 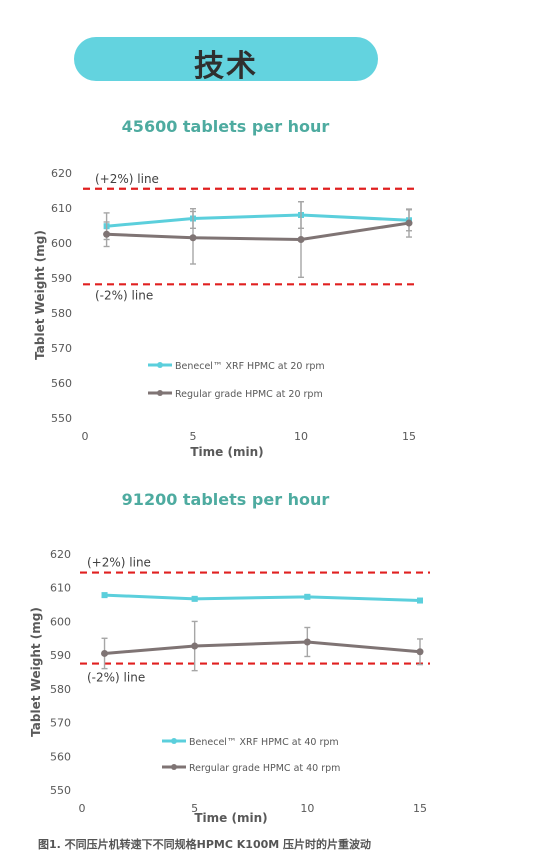 What do you see at coordinates (61, 348) in the screenshot?
I see `chart-1-y-tick-label: 570` at bounding box center [61, 348].